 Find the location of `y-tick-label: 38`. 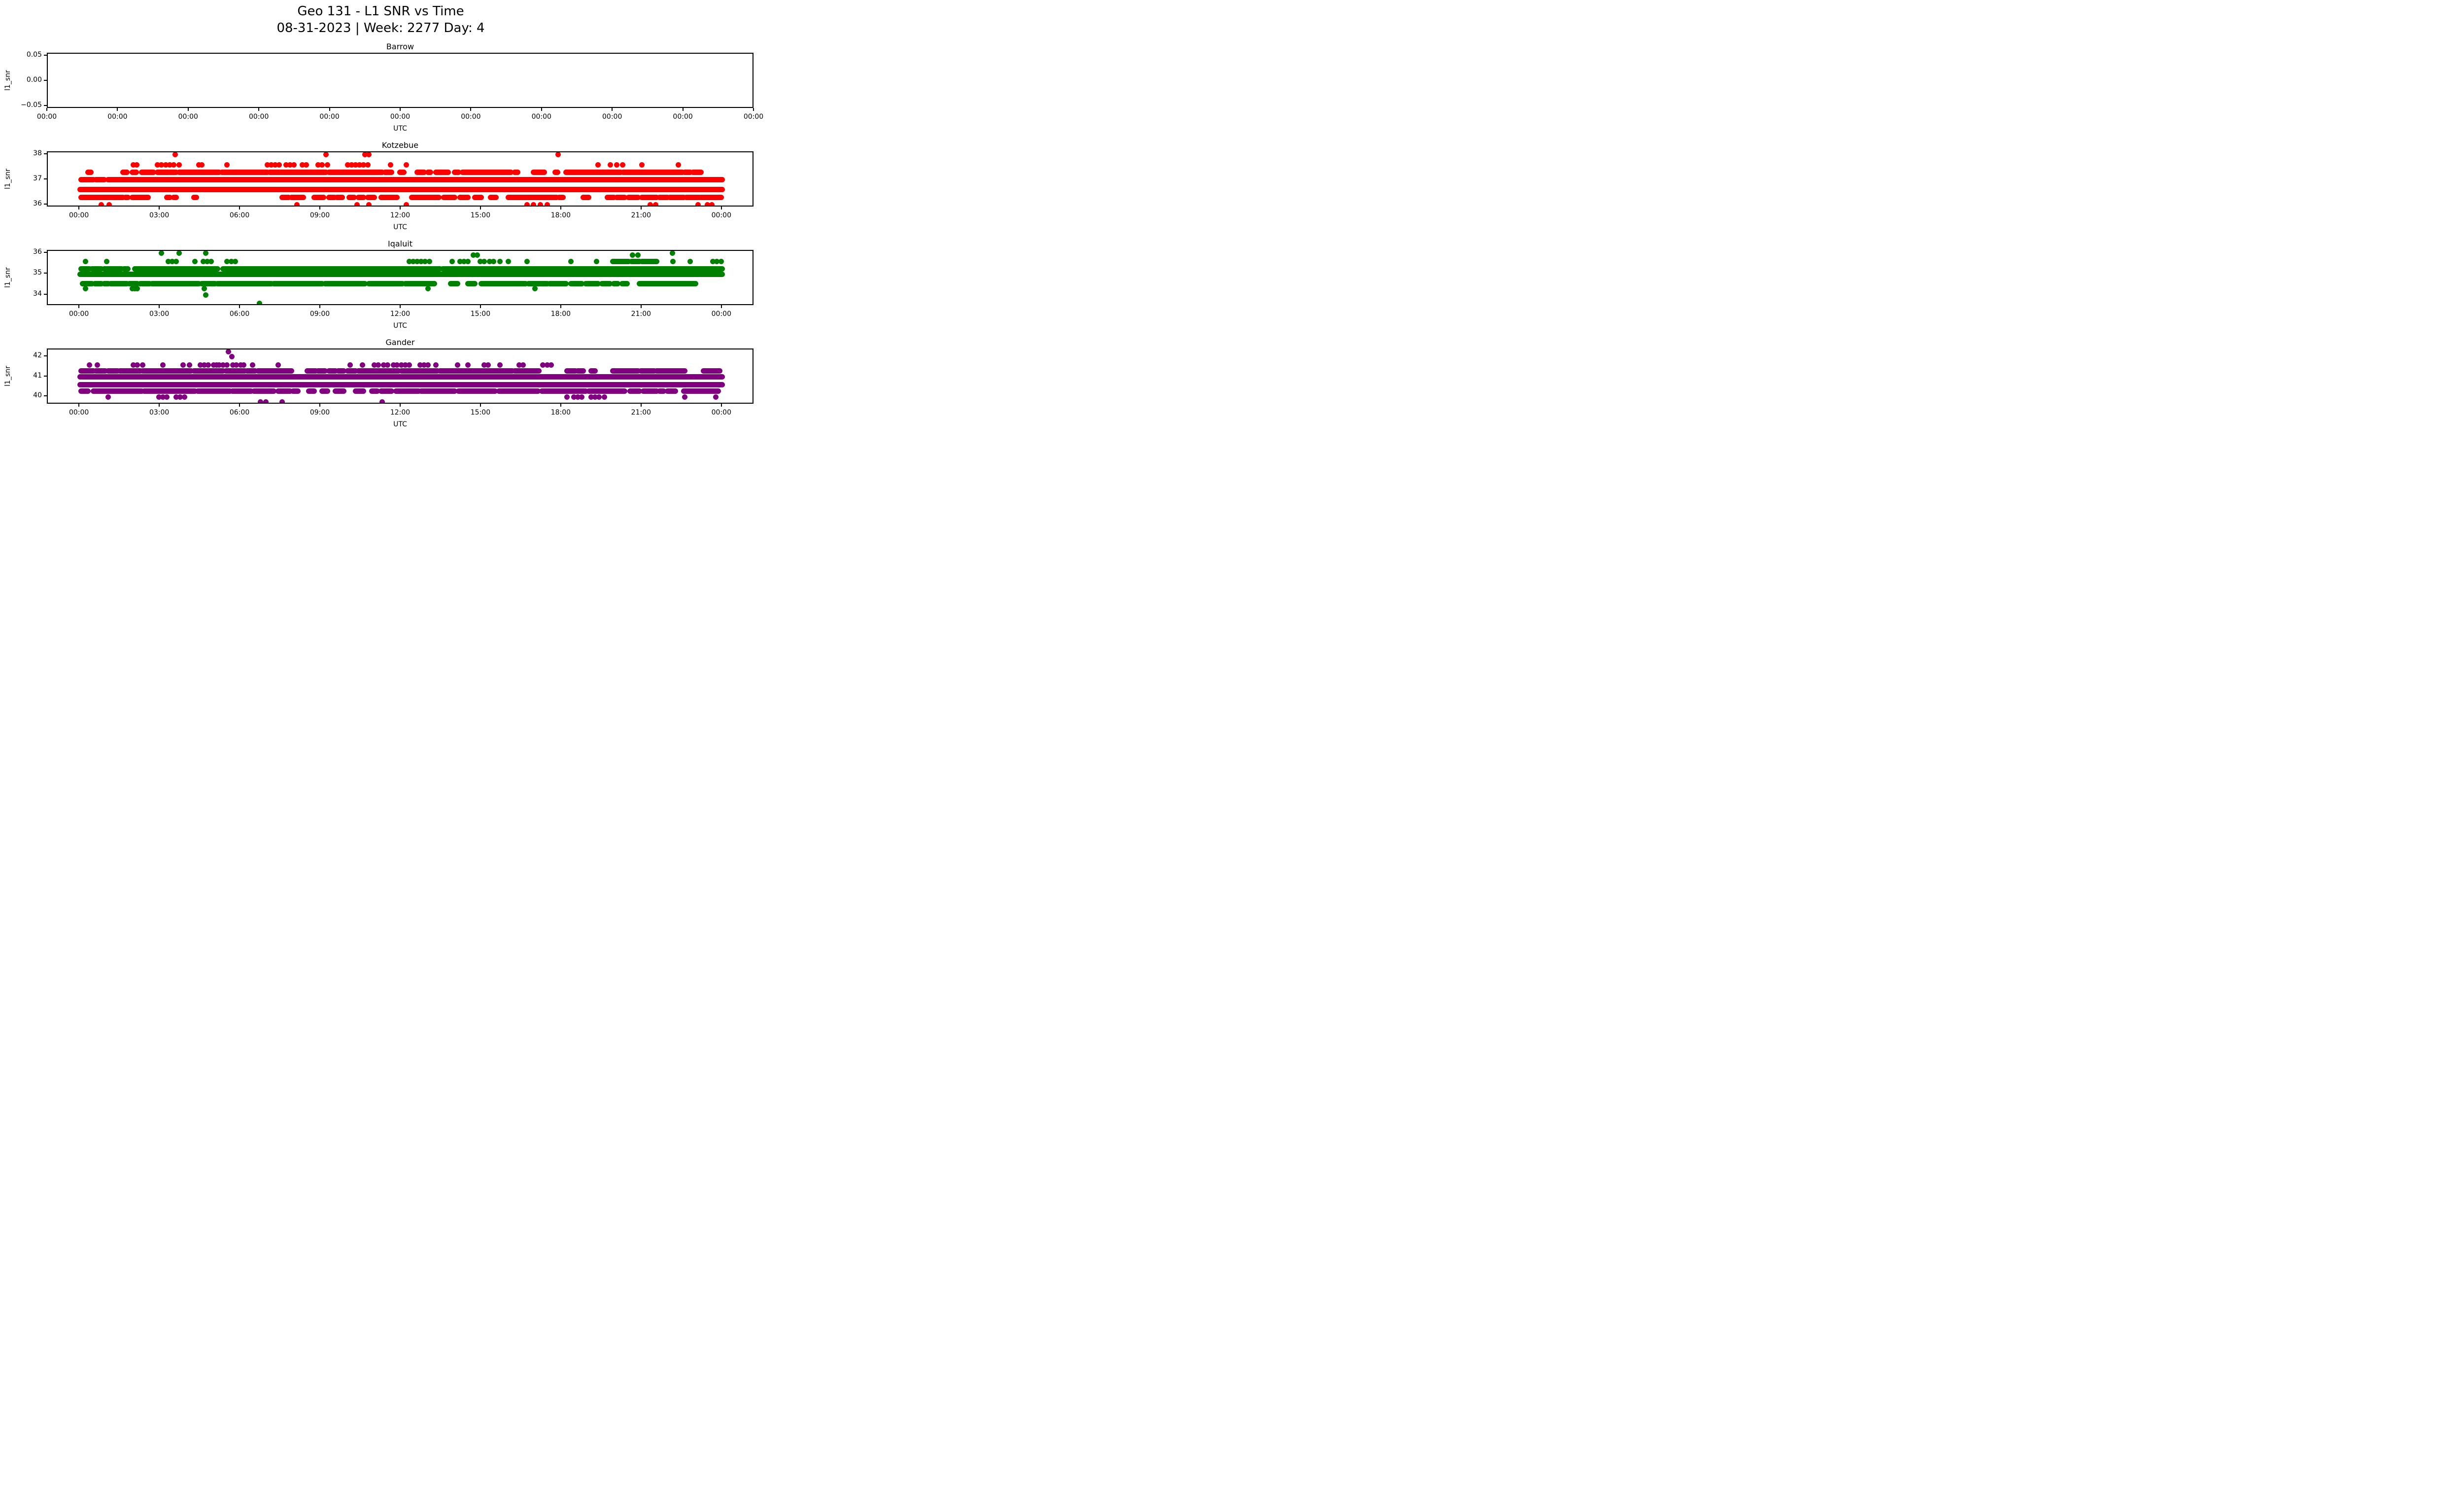

y-tick-label: 38 is located at coordinates (37, 153).